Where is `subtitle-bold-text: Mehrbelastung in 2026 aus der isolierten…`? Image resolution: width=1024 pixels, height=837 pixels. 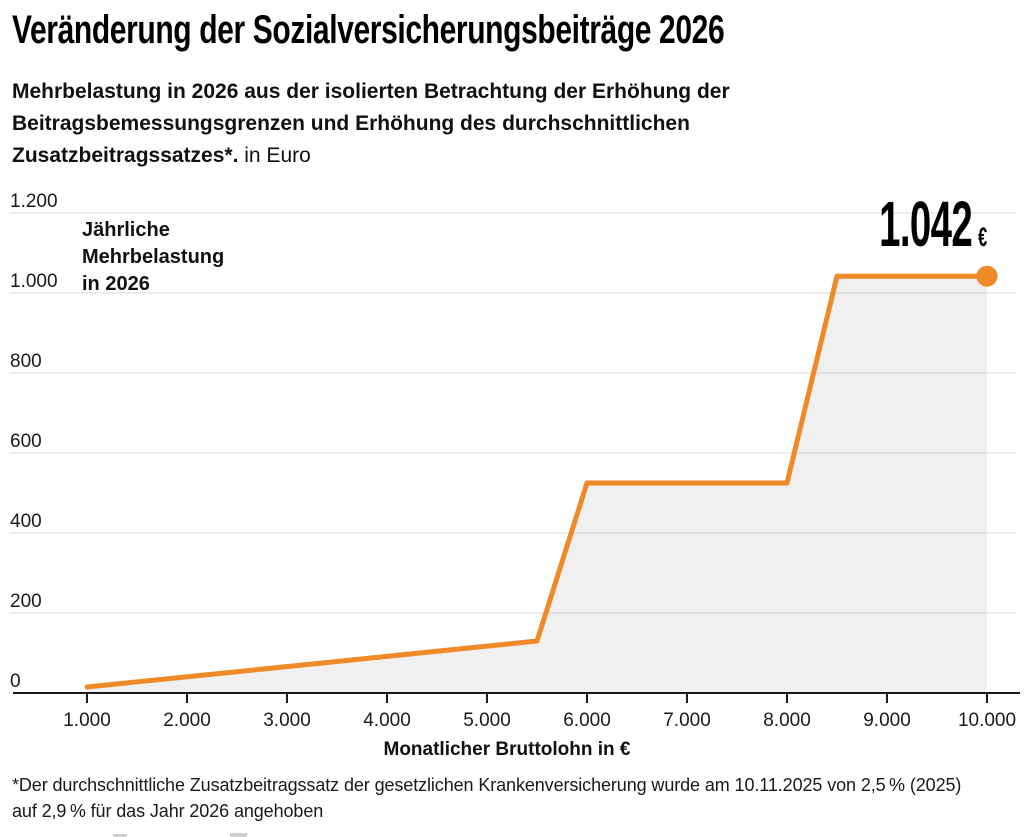 subtitle-bold-text: Mehrbelastung in 2026 aus der isolierten… is located at coordinates (371, 123).